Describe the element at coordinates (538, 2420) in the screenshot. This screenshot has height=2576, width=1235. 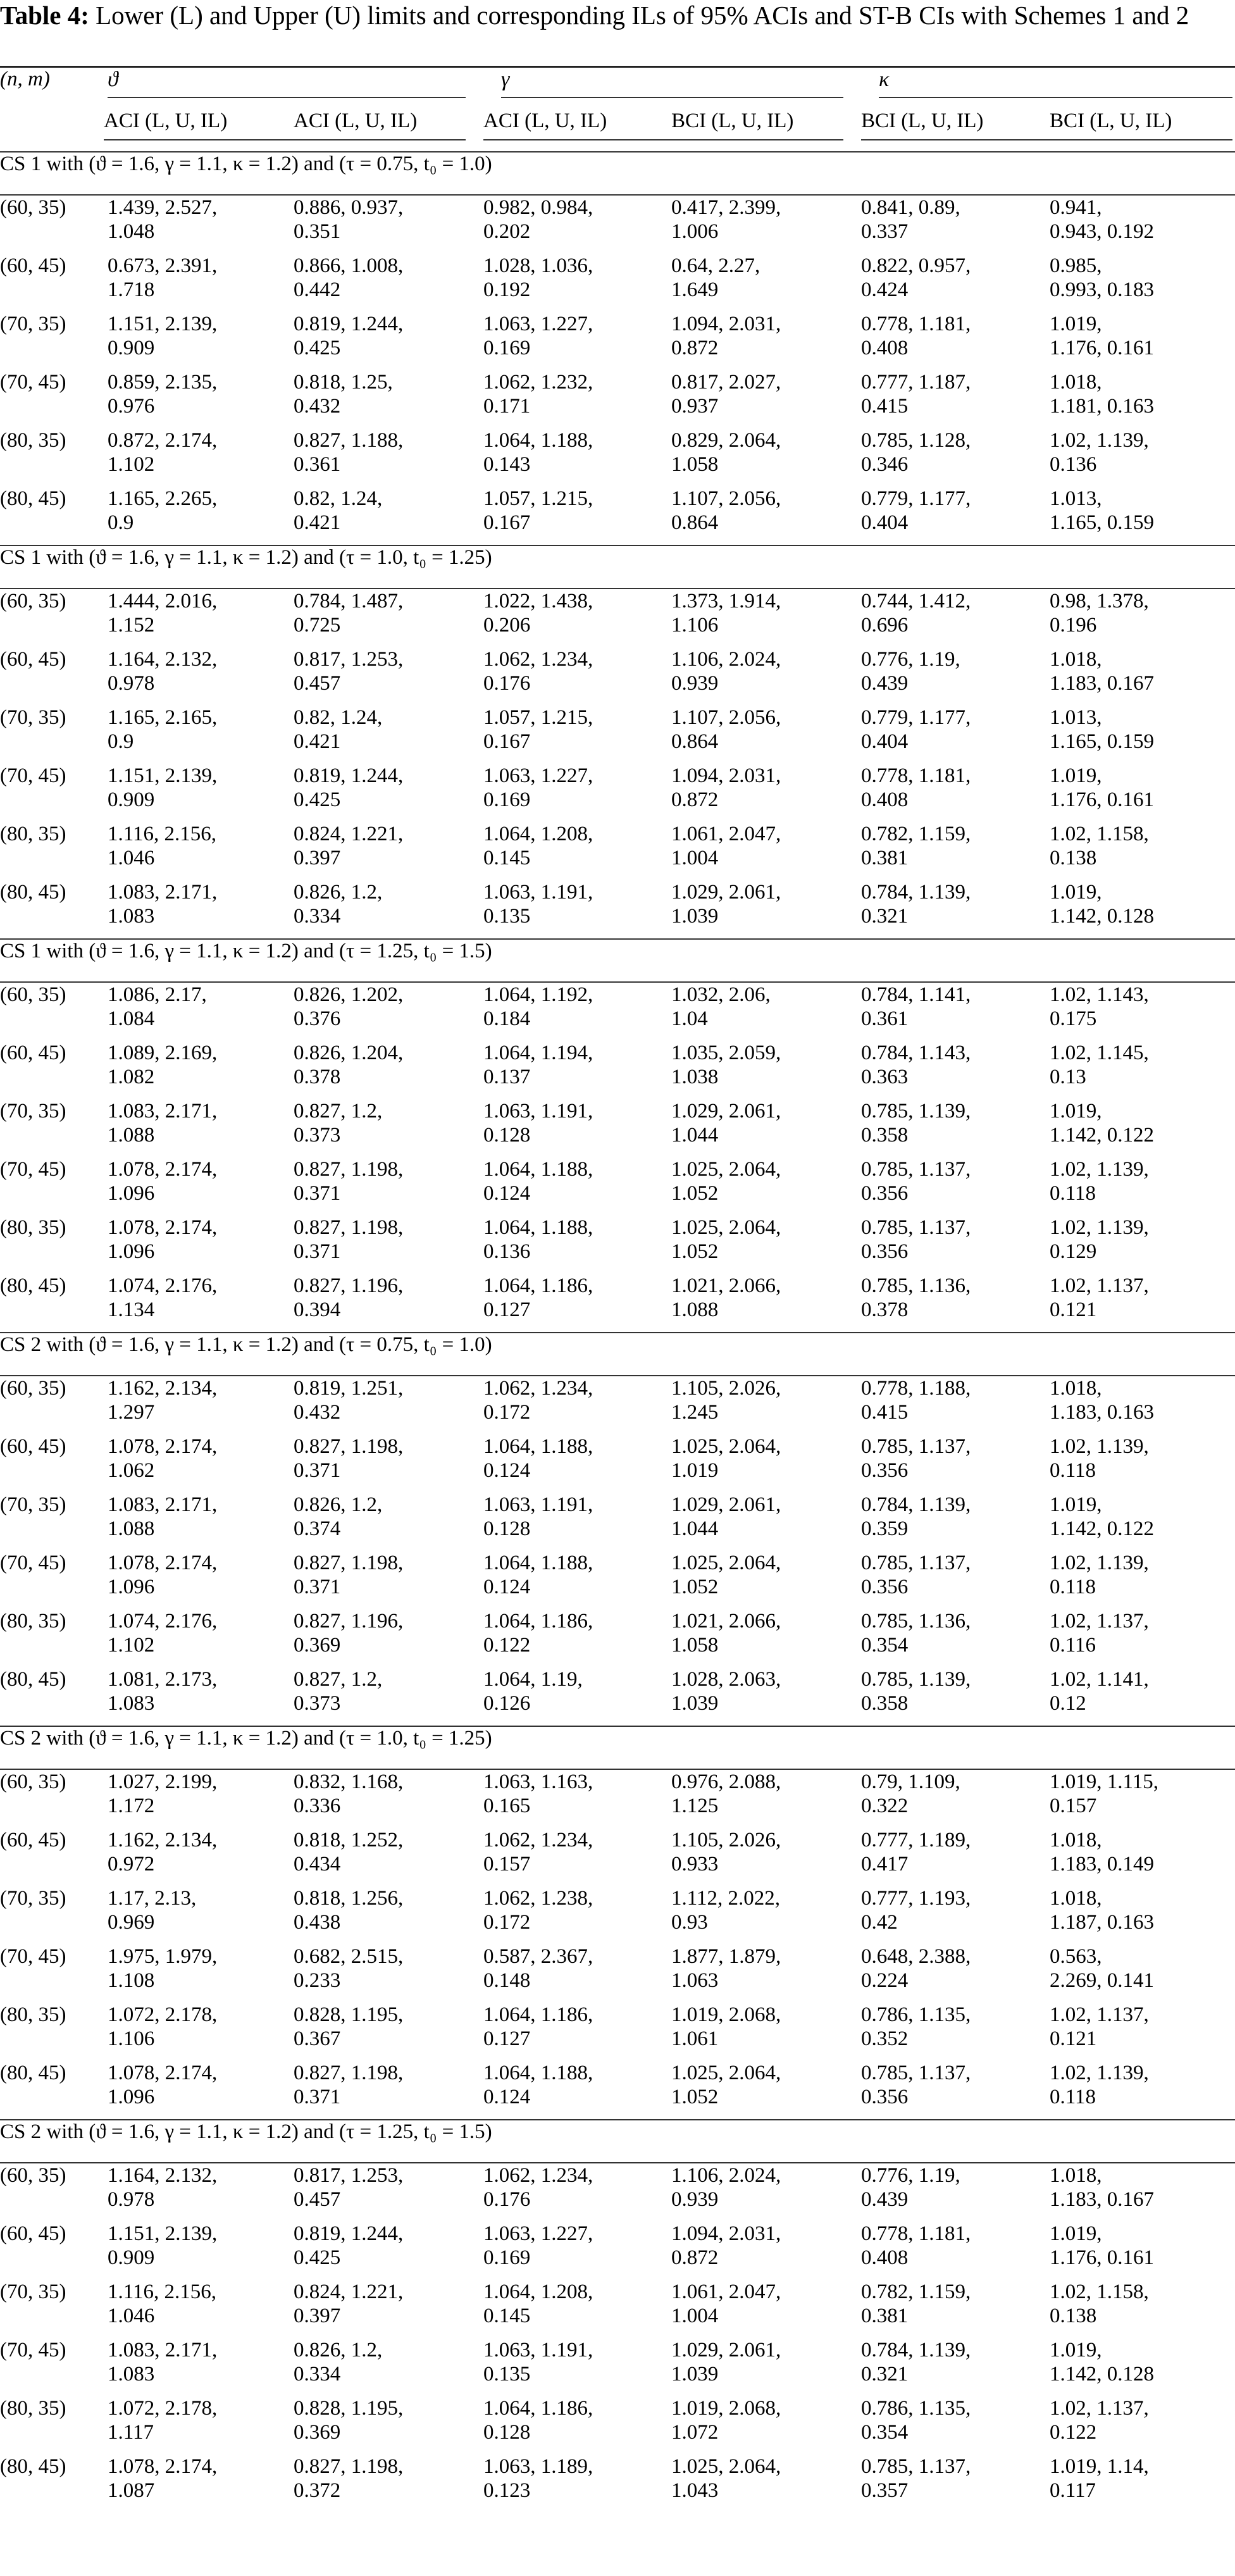
I see `table-cell: 1.064, 1.186, 0.128` at that location.